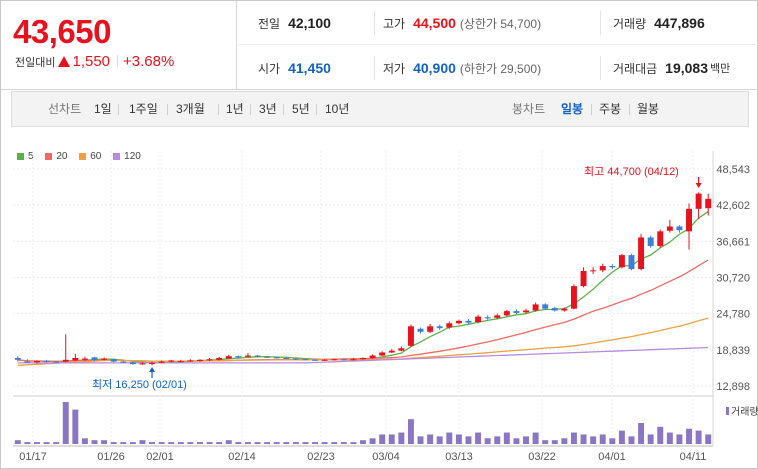  What do you see at coordinates (572, 109) in the screenshot?
I see `candle-daily: 일봉` at bounding box center [572, 109].